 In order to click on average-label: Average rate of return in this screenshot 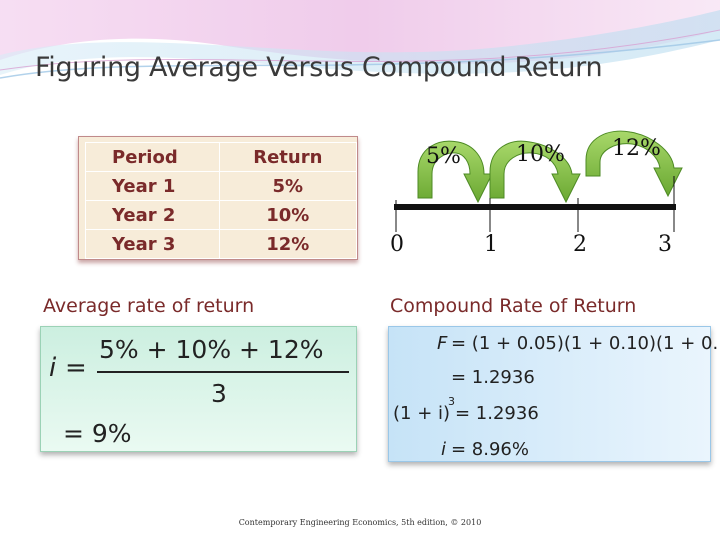, I will do `click(149, 306)`.